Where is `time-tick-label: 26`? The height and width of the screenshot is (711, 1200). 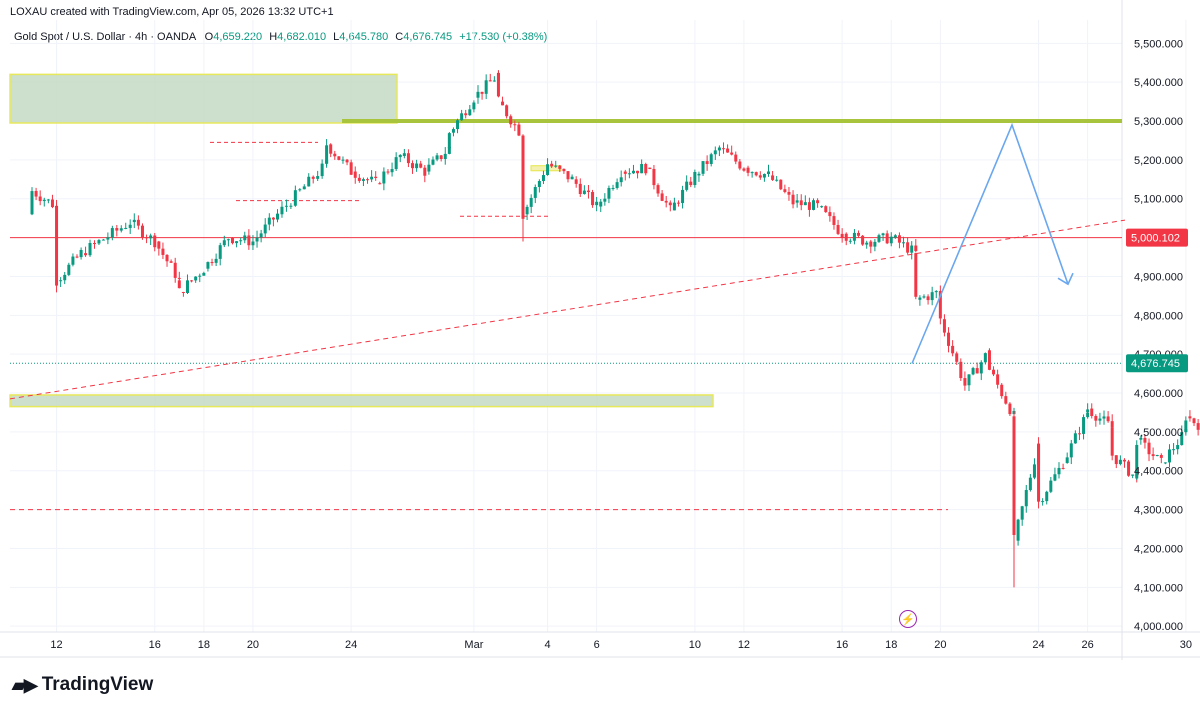
time-tick-label: 26 is located at coordinates (1088, 645).